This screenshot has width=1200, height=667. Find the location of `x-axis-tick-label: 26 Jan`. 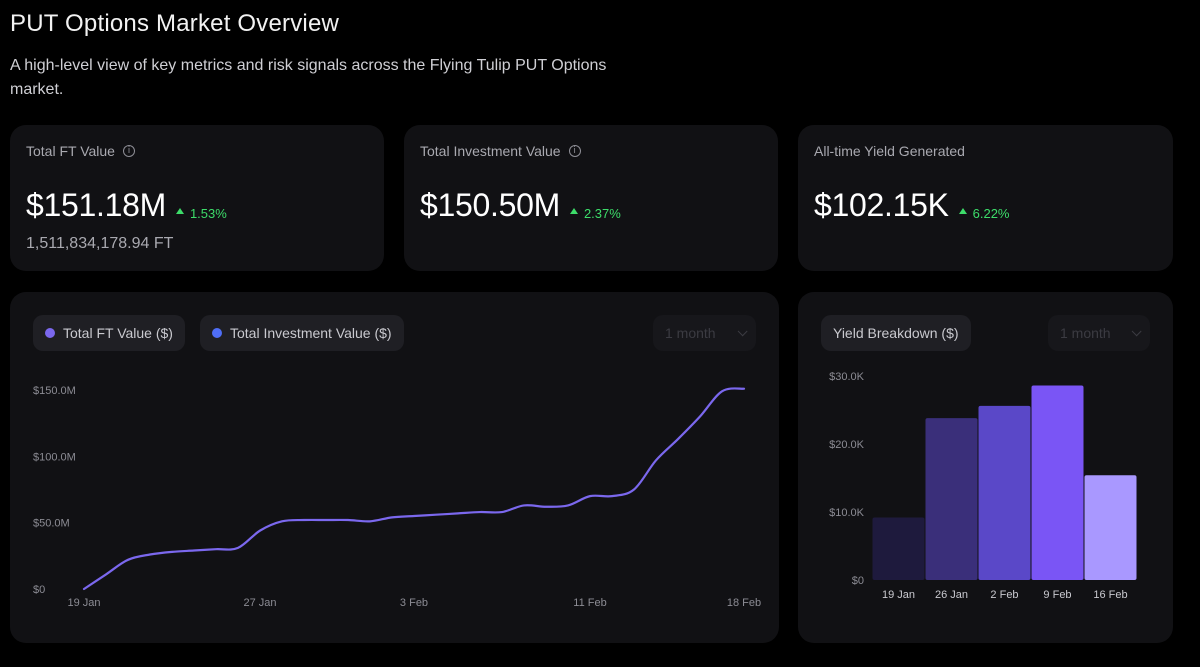

x-axis-tick-label: 26 Jan is located at coordinates (951, 595).